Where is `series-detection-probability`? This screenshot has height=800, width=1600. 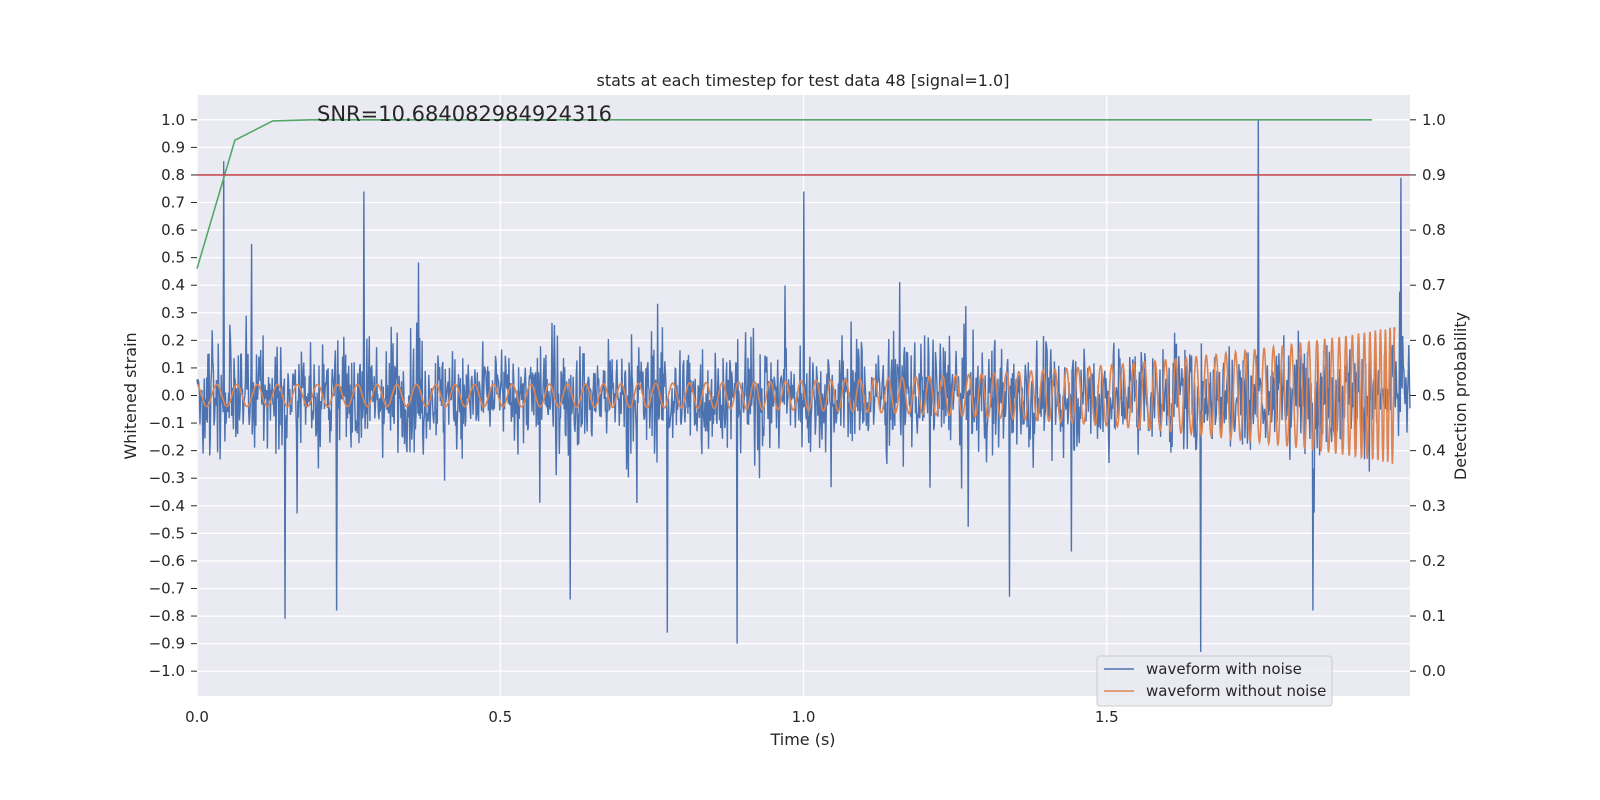 series-detection-probability is located at coordinates (784, 194).